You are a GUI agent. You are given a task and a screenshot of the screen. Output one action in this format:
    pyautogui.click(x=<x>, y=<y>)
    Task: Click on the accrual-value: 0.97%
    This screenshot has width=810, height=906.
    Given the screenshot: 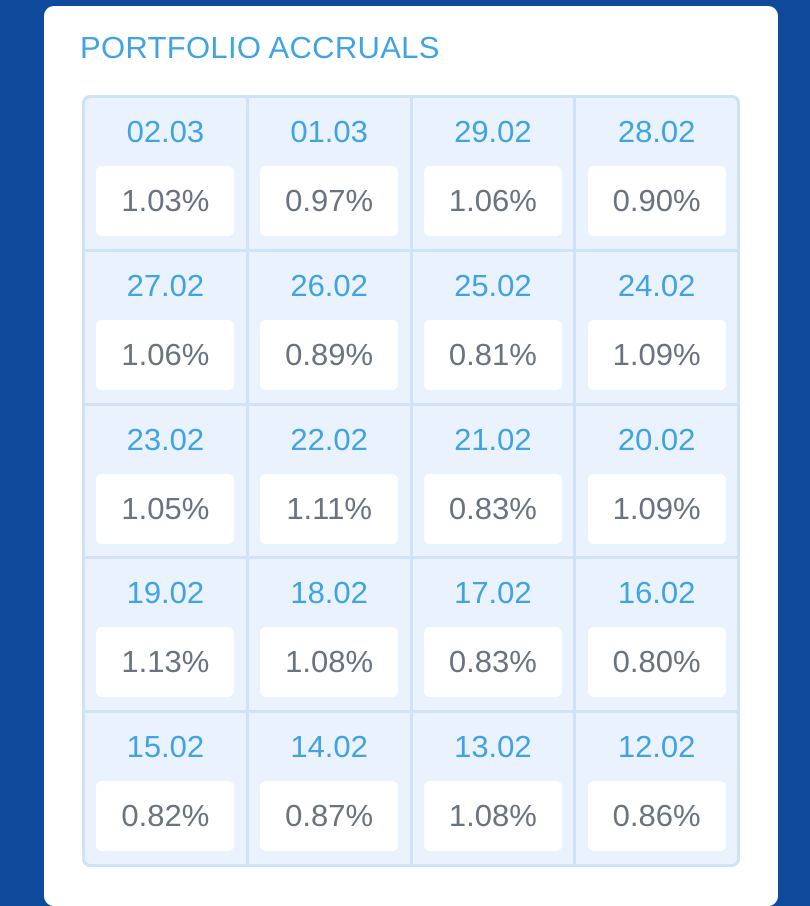 What is the action you would take?
    pyautogui.click(x=329, y=201)
    